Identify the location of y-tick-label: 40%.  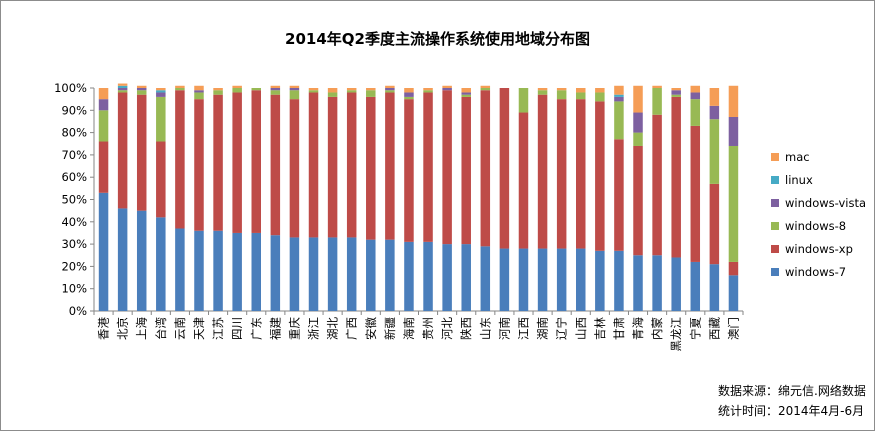
(74, 222).